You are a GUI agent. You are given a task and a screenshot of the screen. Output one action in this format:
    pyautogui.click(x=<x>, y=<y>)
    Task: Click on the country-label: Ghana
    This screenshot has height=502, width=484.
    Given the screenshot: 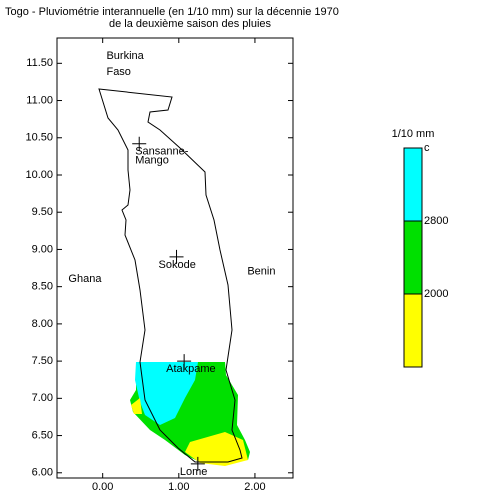 What is the action you would take?
    pyautogui.click(x=85, y=279)
    